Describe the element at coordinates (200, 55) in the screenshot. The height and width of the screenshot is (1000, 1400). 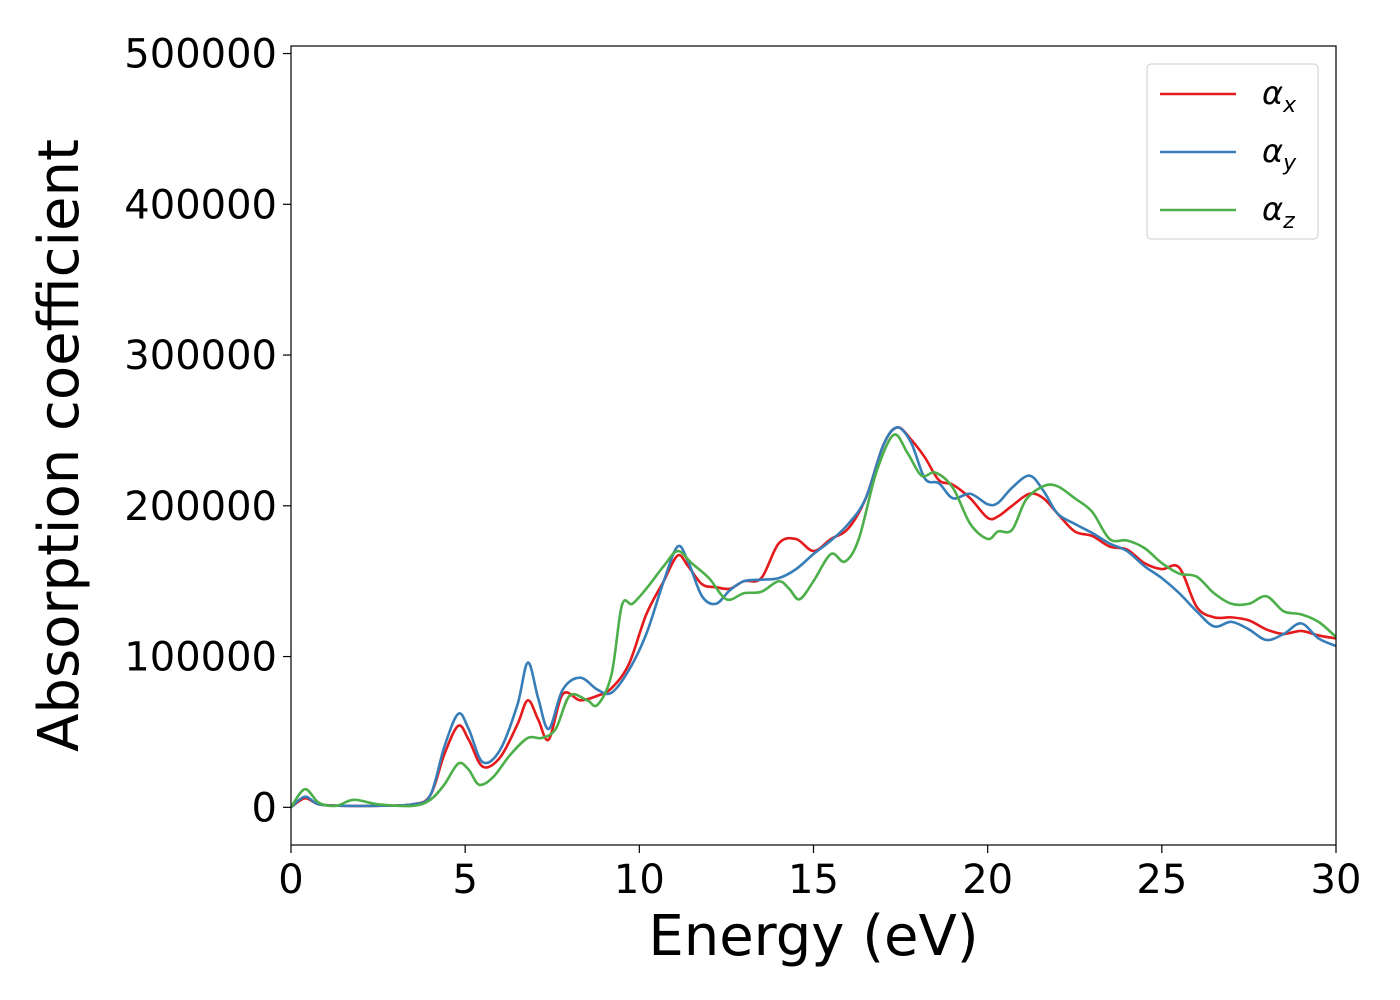
I see `y-tick-label: 500000` at that location.